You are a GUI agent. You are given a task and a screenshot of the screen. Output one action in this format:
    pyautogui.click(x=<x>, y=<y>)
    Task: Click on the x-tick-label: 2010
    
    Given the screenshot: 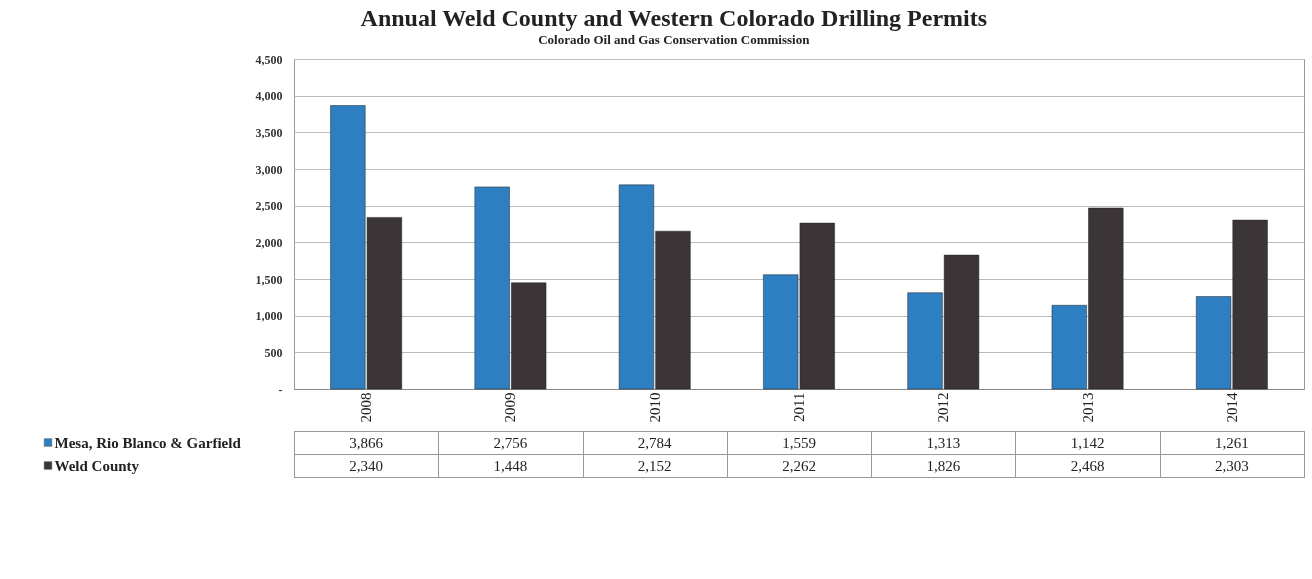 What is the action you would take?
    pyautogui.click(x=654, y=407)
    